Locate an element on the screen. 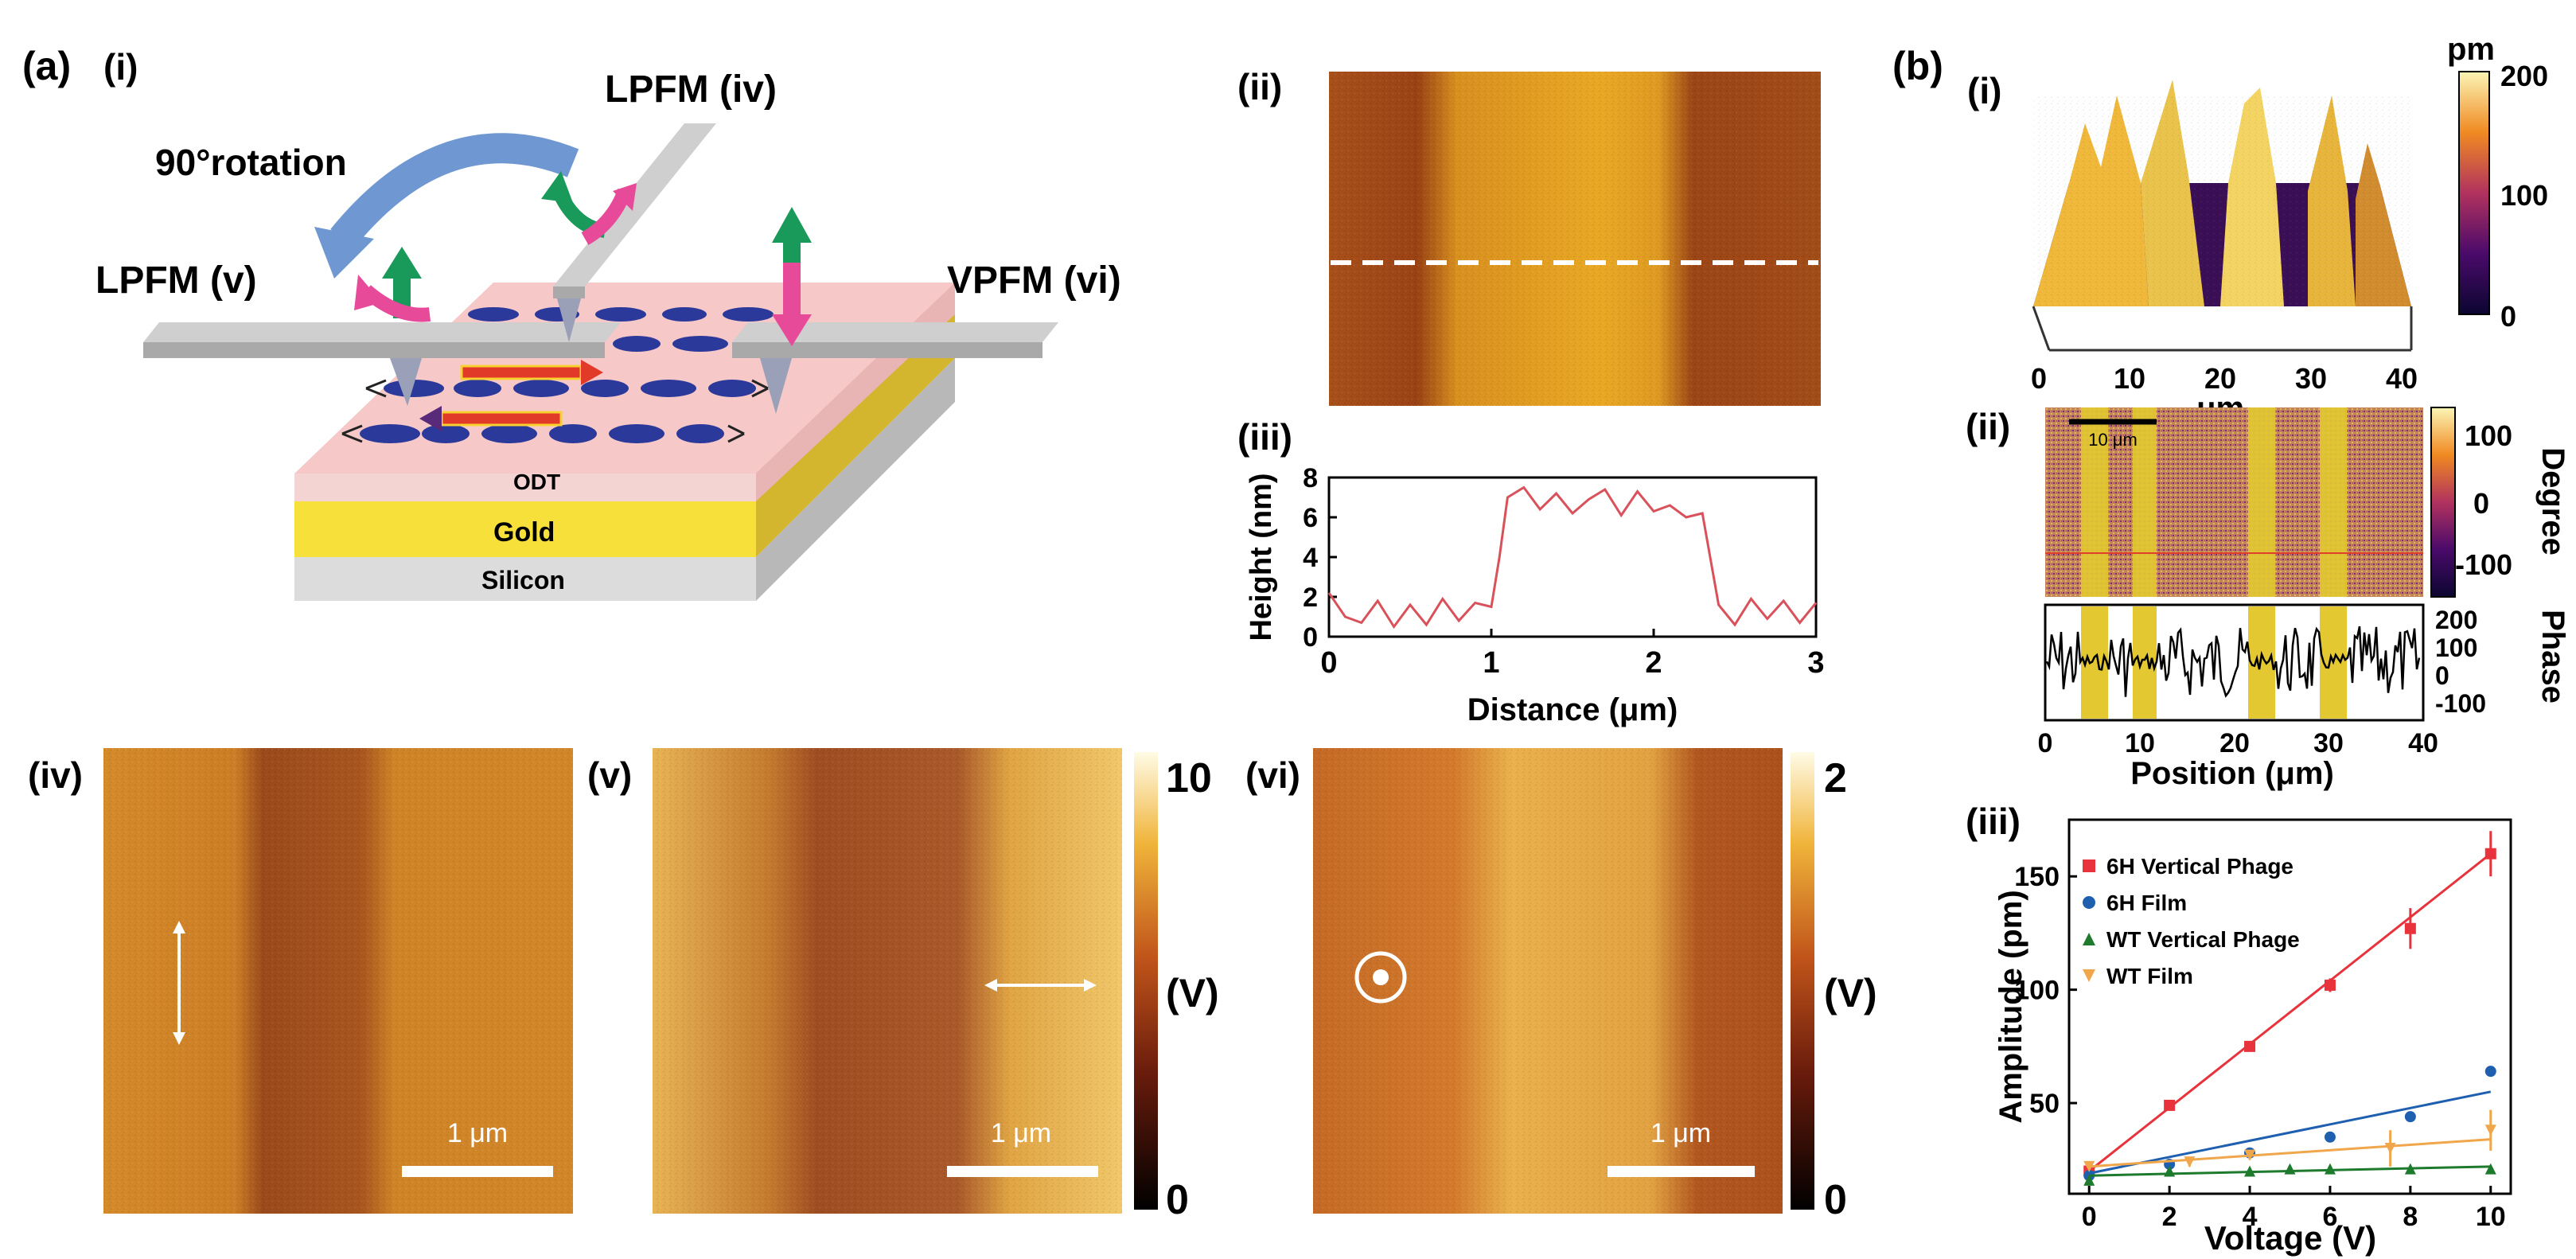  b-ii-degree-label: Degree is located at coordinates (2552, 501).